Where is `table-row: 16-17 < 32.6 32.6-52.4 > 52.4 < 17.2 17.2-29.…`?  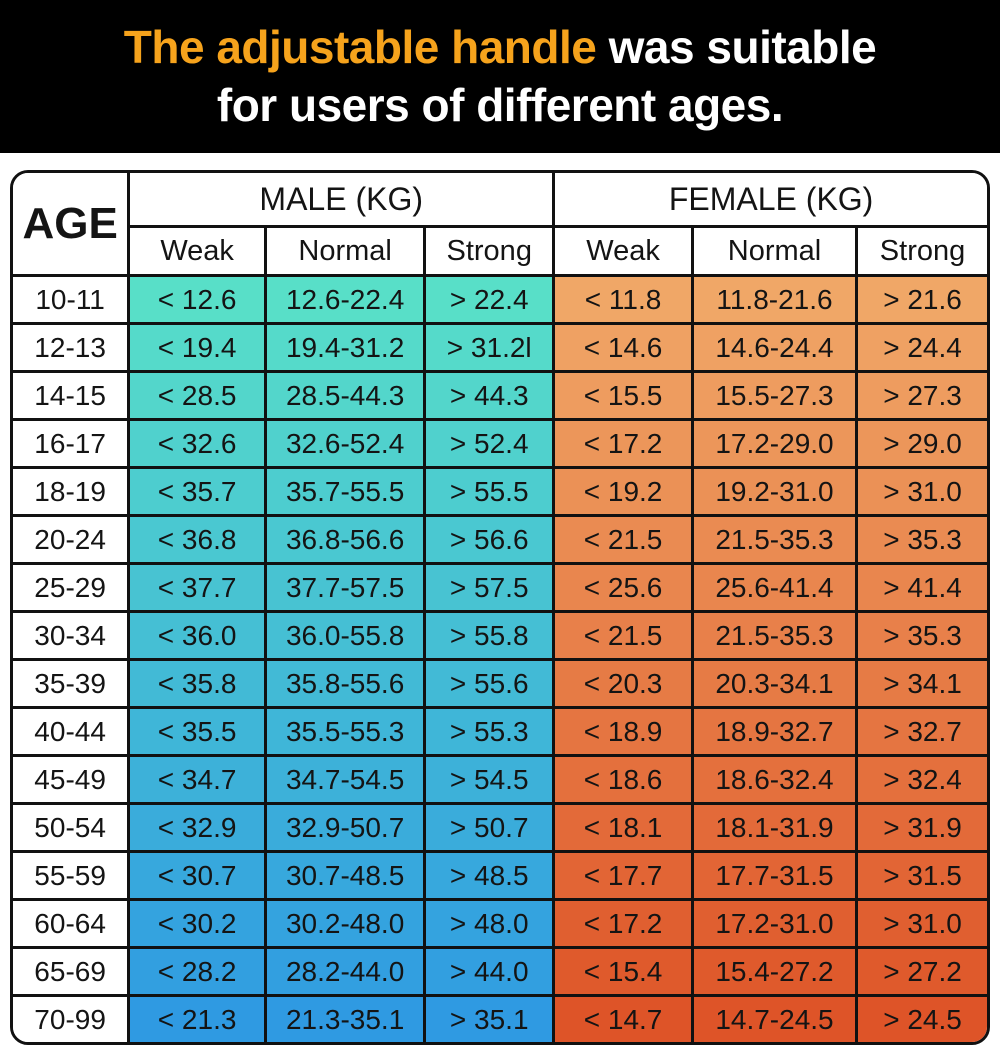 table-row: 16-17 < 32.6 32.6-52.4 > 52.4 < 17.2 17.2-29.… is located at coordinates (500, 443).